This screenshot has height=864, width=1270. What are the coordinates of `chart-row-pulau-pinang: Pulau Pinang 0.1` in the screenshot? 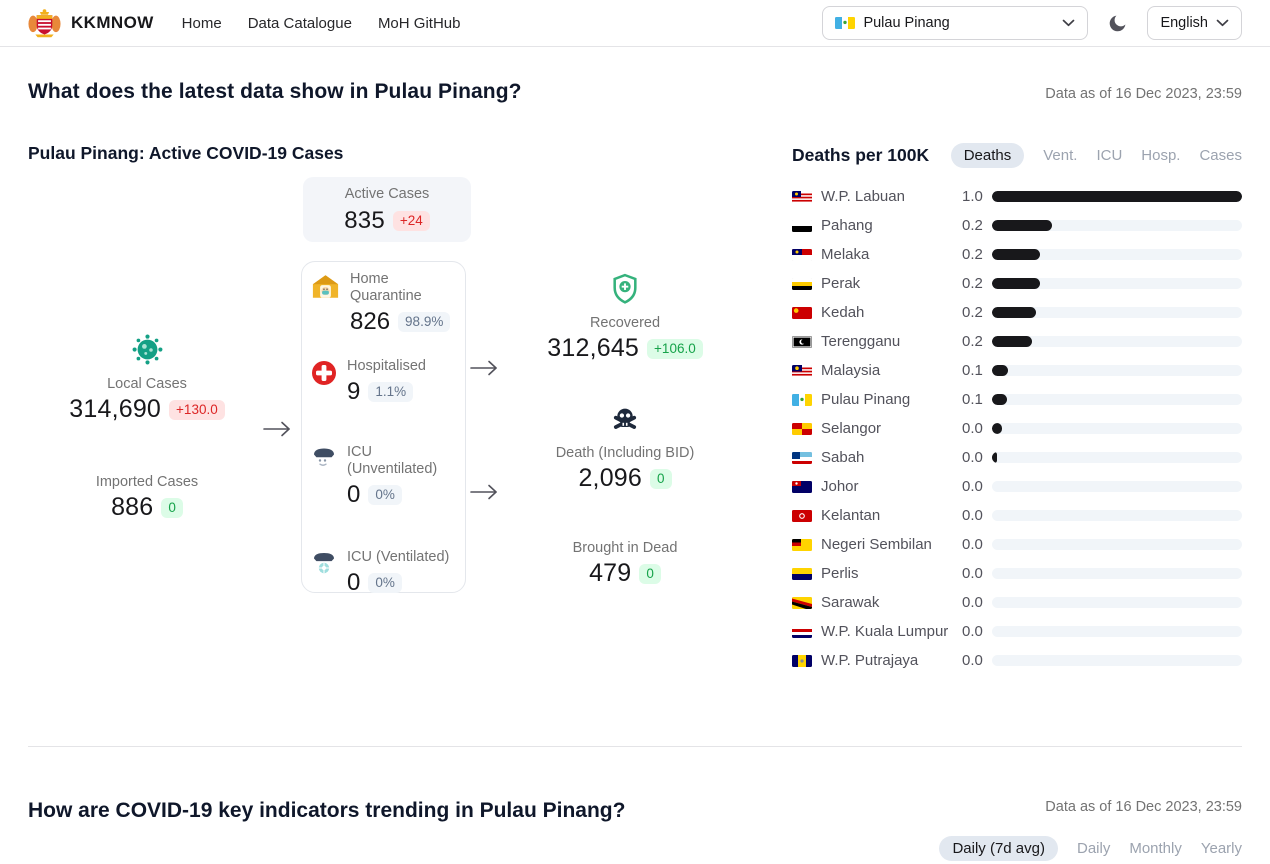 It's located at (1017, 399).